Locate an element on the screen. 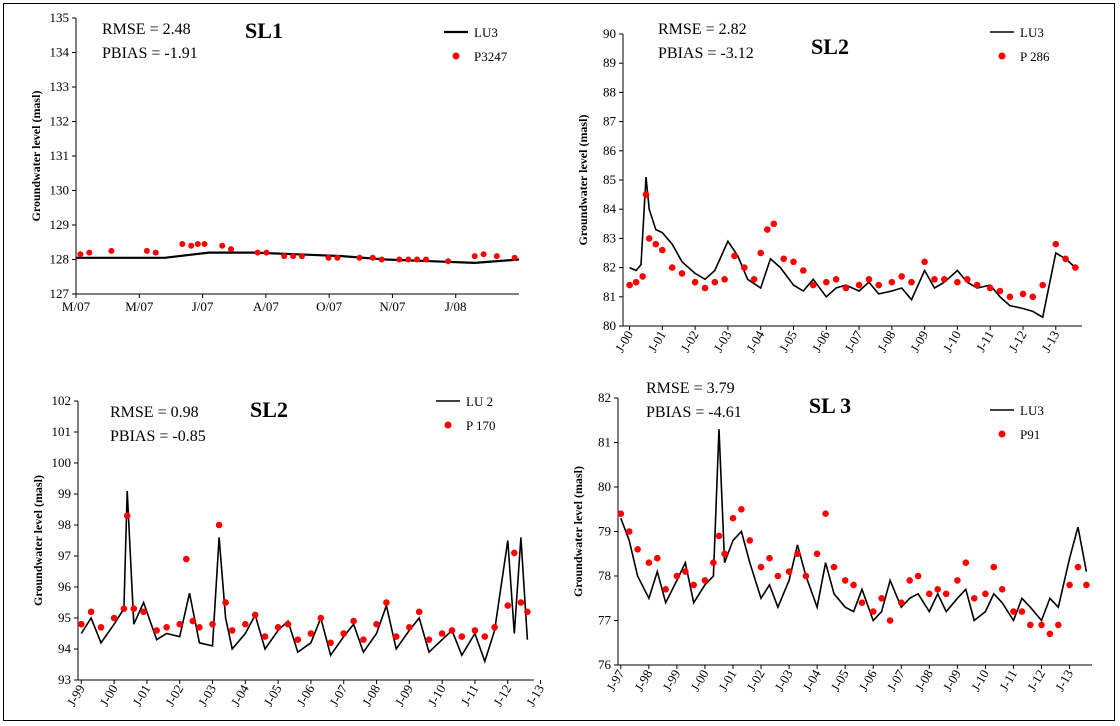 The width and height of the screenshot is (1120, 726). y-tick-label: 130 is located at coordinates (60, 190).